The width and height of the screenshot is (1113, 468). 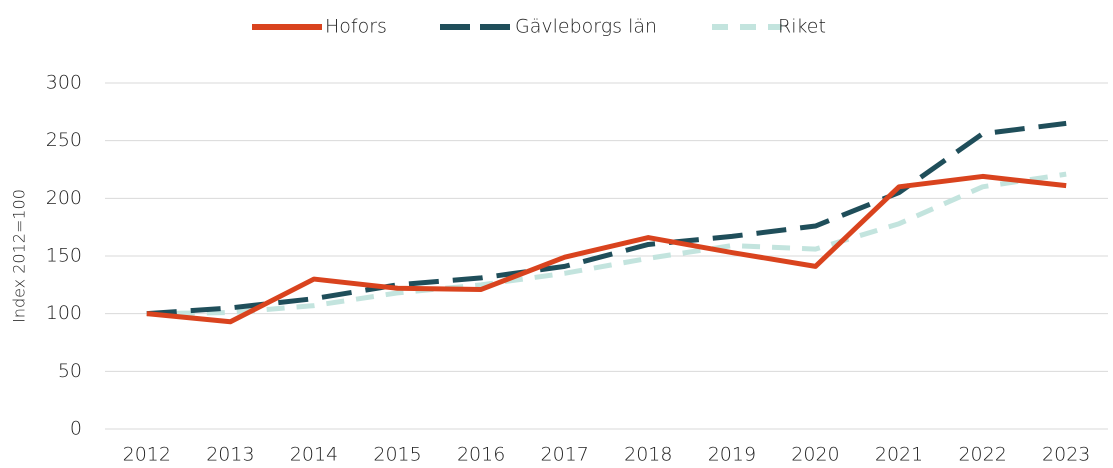 What do you see at coordinates (147, 455) in the screenshot?
I see `x-tick-label: 2012` at bounding box center [147, 455].